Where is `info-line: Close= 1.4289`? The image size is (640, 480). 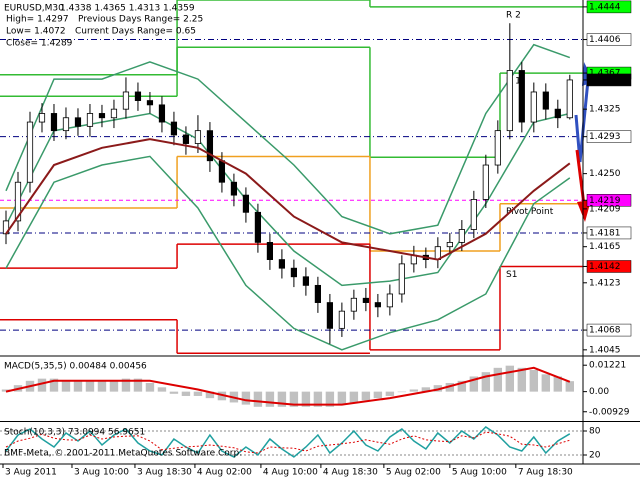
info-line: Close= 1.4289 is located at coordinates (39, 44).